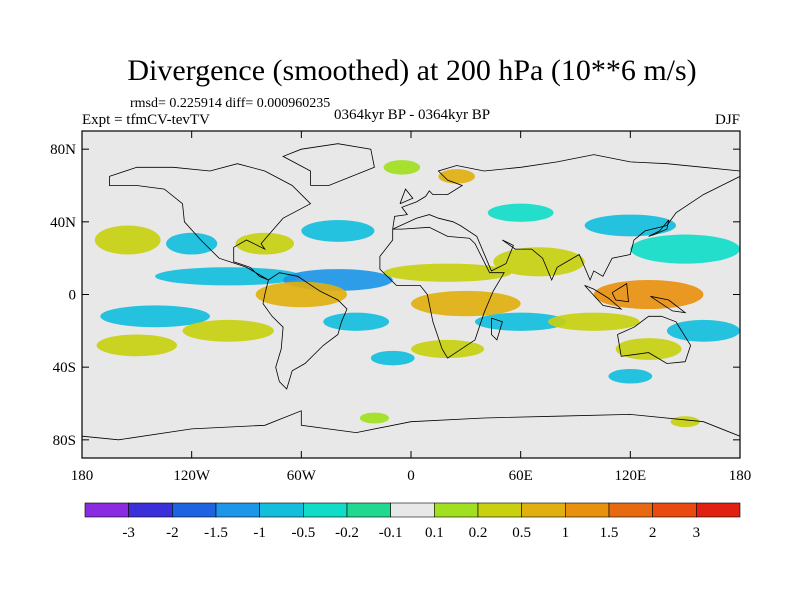  Describe the element at coordinates (303, 533) in the screenshot. I see `colorbar-label-4: -0.5` at that location.